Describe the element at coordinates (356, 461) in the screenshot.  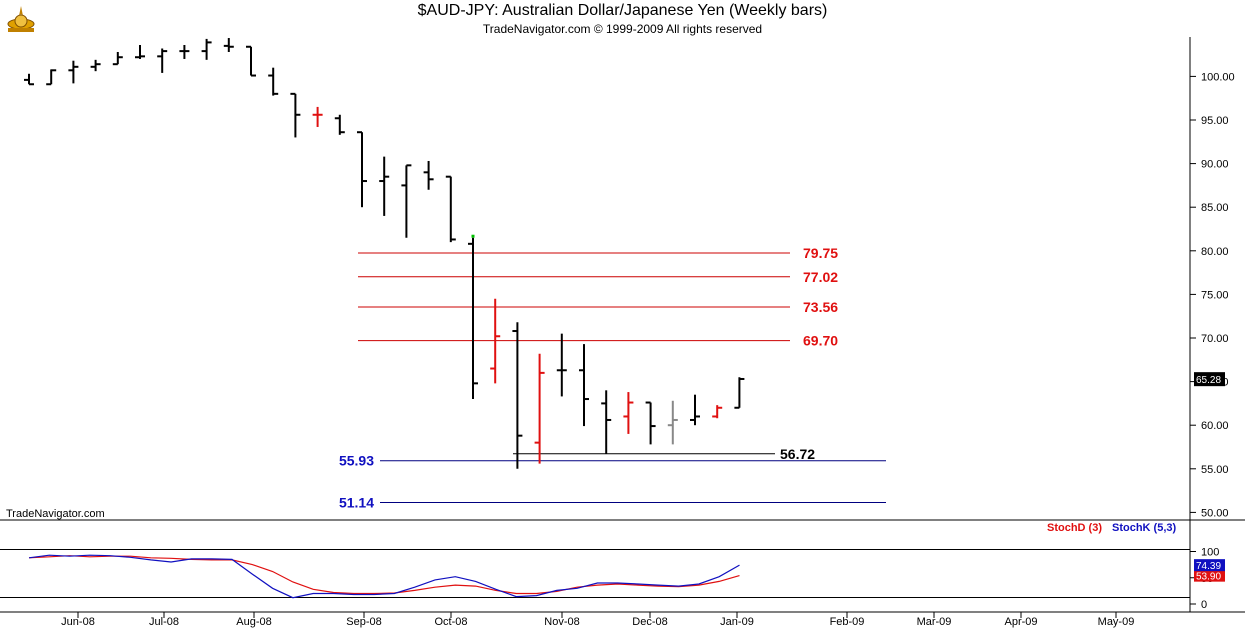
I see `level-label: 55.93` at that location.